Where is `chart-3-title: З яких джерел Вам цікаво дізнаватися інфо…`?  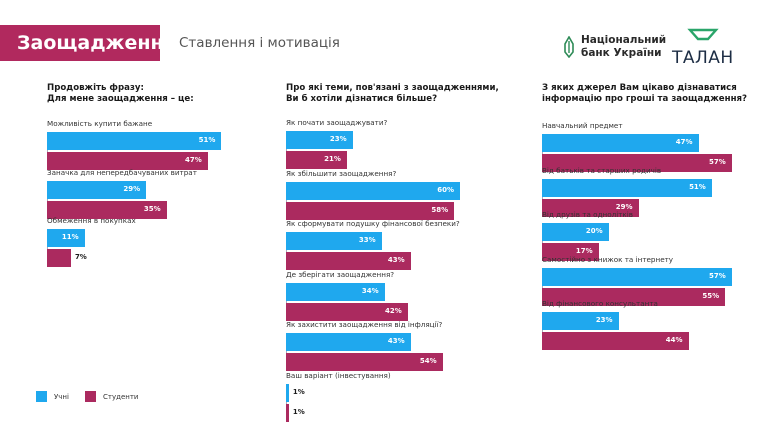
chart-3-title: З яких джерел Вам цікаво дізнаватися інфо… is located at coordinates (644, 94).